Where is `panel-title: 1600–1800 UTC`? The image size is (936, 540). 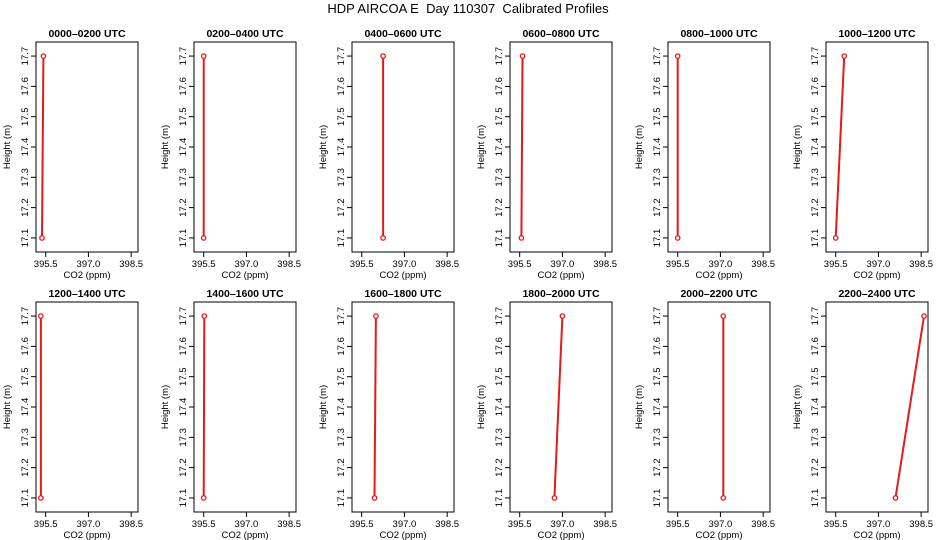
panel-title: 1600–1800 UTC is located at coordinates (402, 294).